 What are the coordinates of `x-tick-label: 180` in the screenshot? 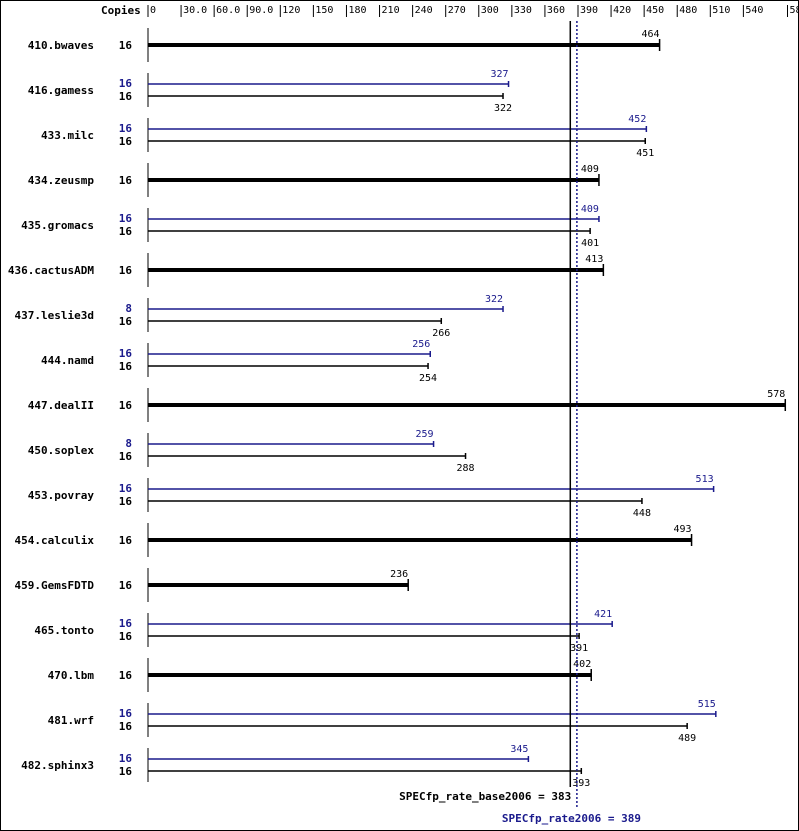 It's located at (357, 10).